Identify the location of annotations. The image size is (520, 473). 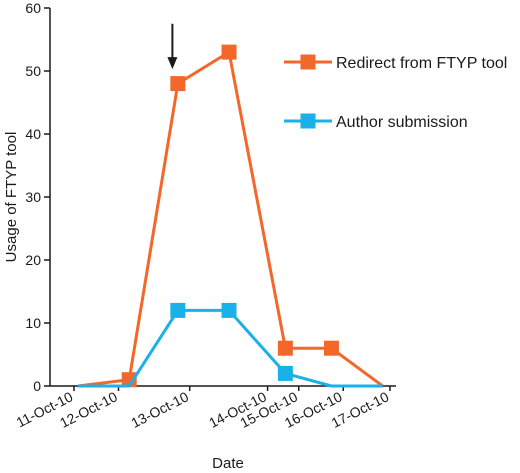
(172, 46).